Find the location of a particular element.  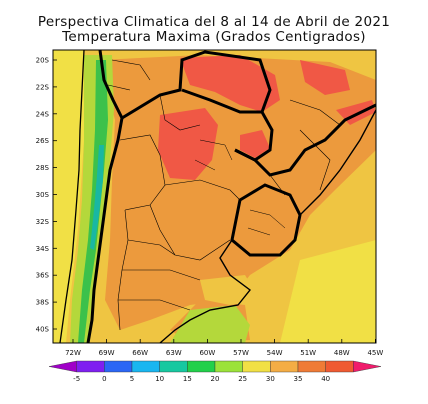

lon-tick-label: 72W is located at coordinates (73, 353).